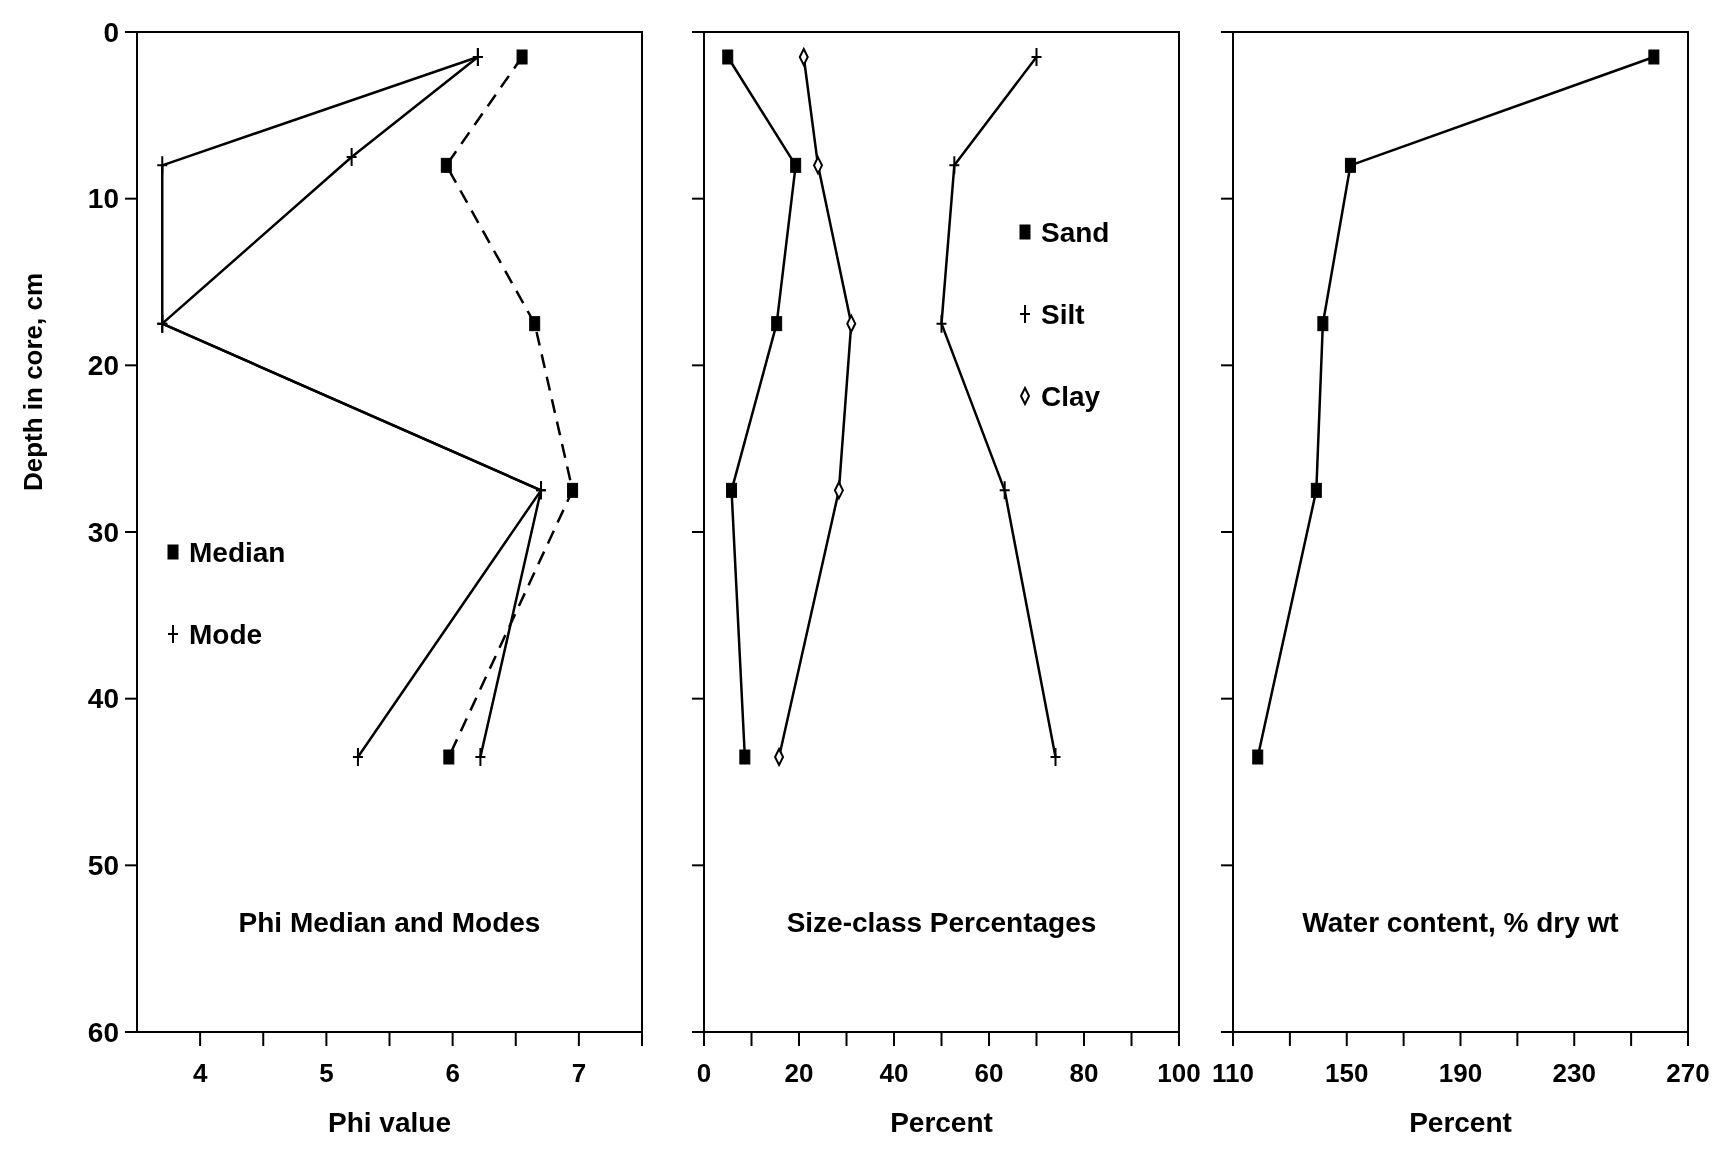 The height and width of the screenshot is (1154, 1733). I want to click on y-tick-label: 50, so click(103, 866).